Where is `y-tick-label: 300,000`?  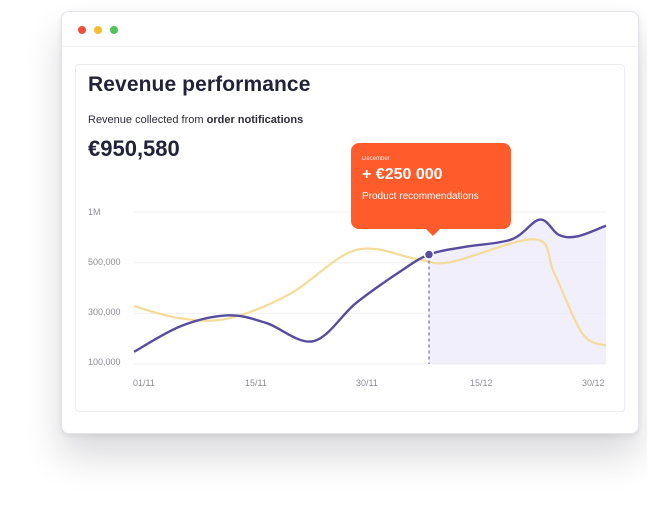
y-tick-label: 300,000 is located at coordinates (104, 312).